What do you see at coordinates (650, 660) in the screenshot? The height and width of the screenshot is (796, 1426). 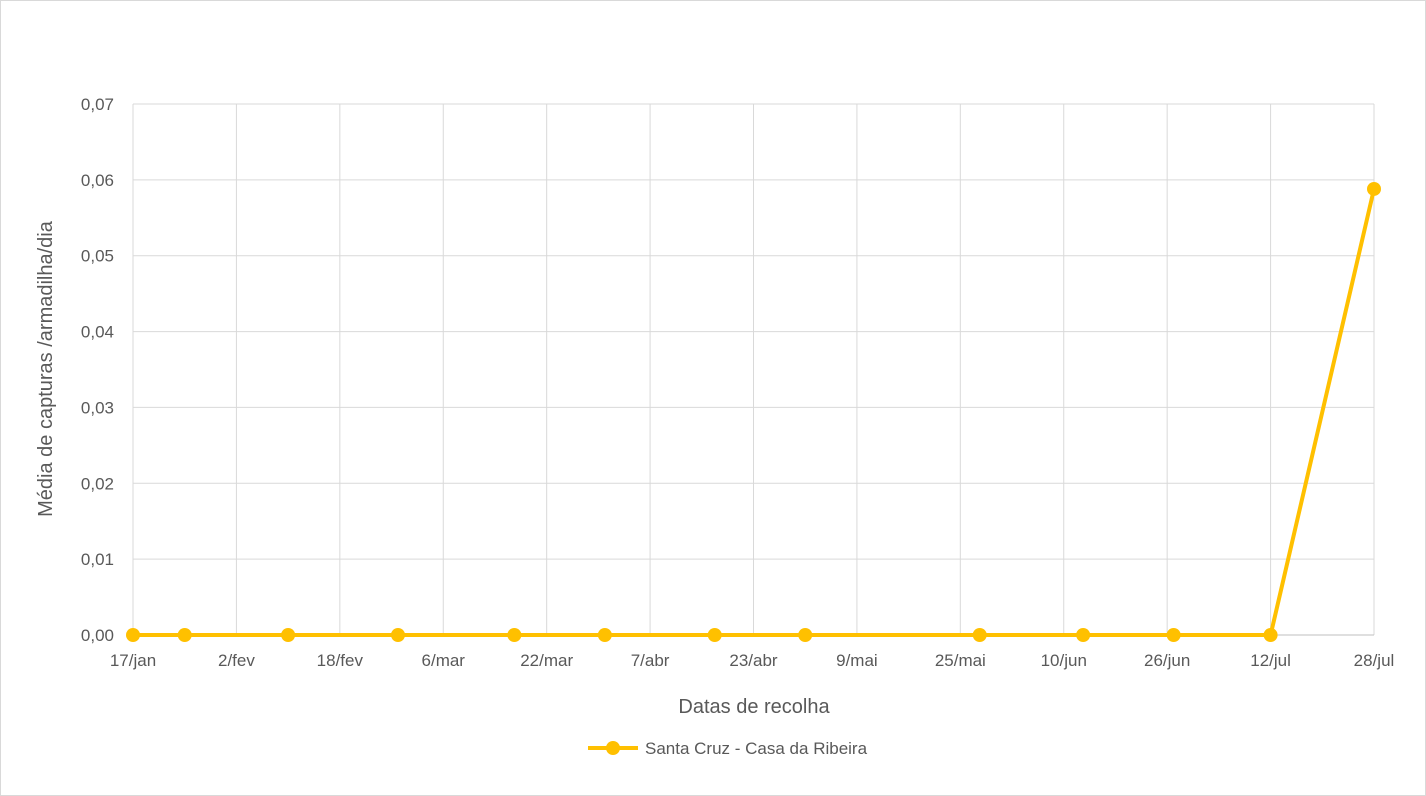 I see `x-tick-label: 7/abr` at bounding box center [650, 660].